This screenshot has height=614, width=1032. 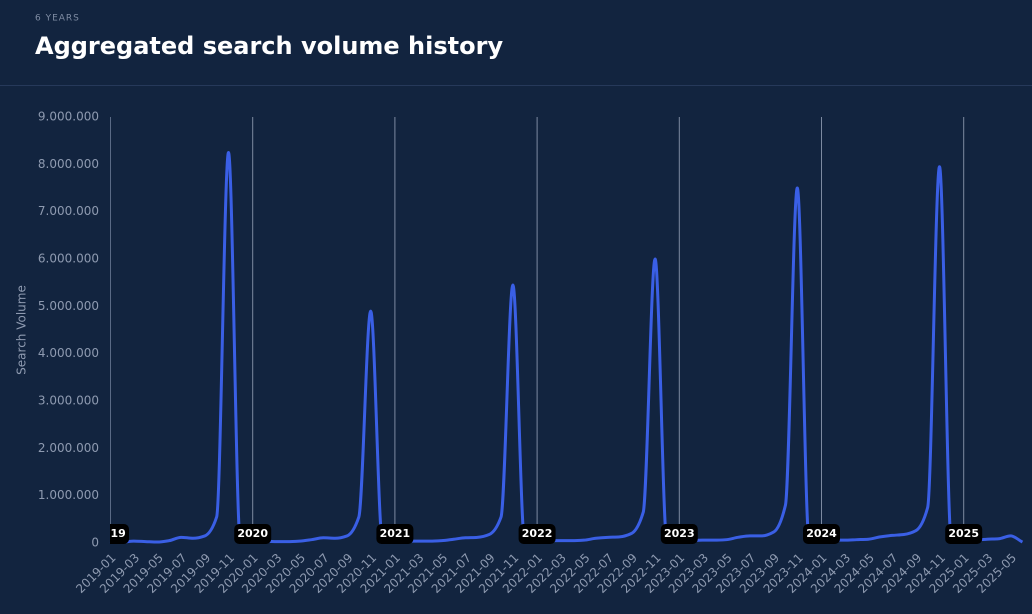 I want to click on year-label: 2022, so click(x=537, y=533).